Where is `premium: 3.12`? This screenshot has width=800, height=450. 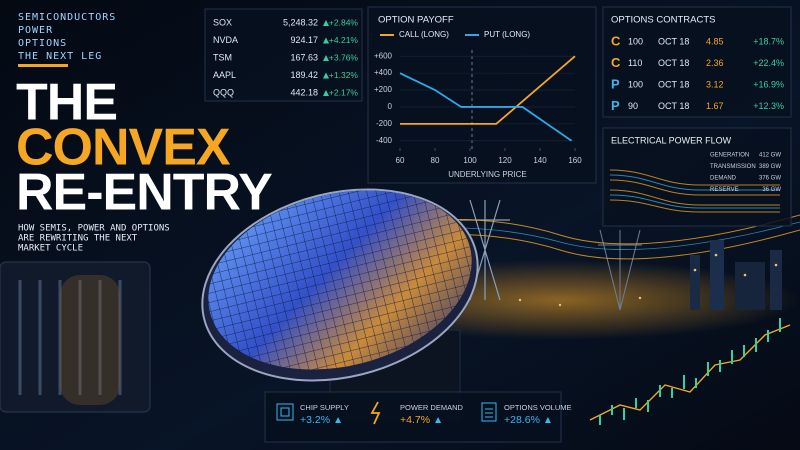
premium: 3.12 is located at coordinates (715, 84).